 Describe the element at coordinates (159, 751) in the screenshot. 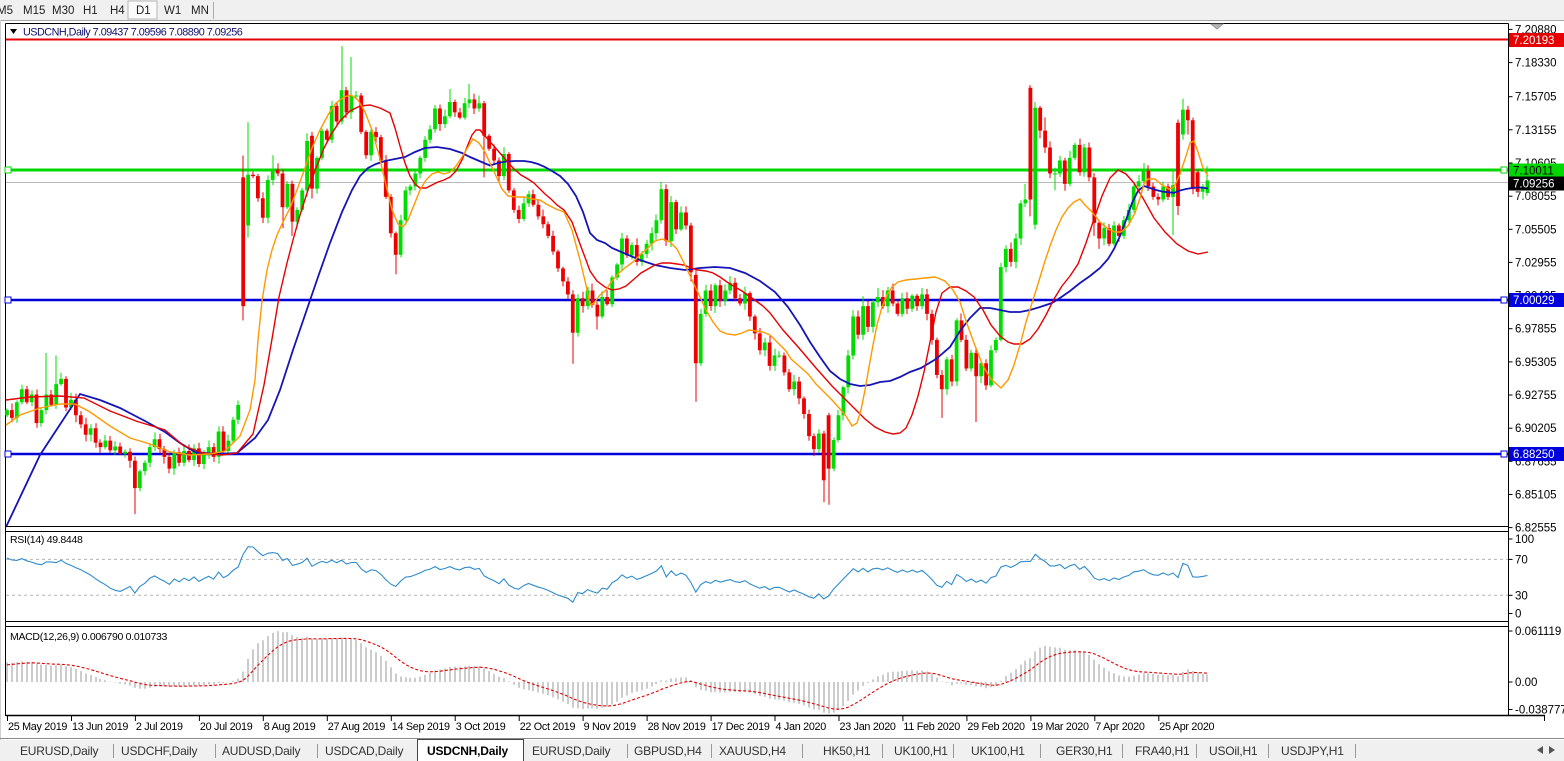

I see `svg-text: USDCHF,Daily` at that location.